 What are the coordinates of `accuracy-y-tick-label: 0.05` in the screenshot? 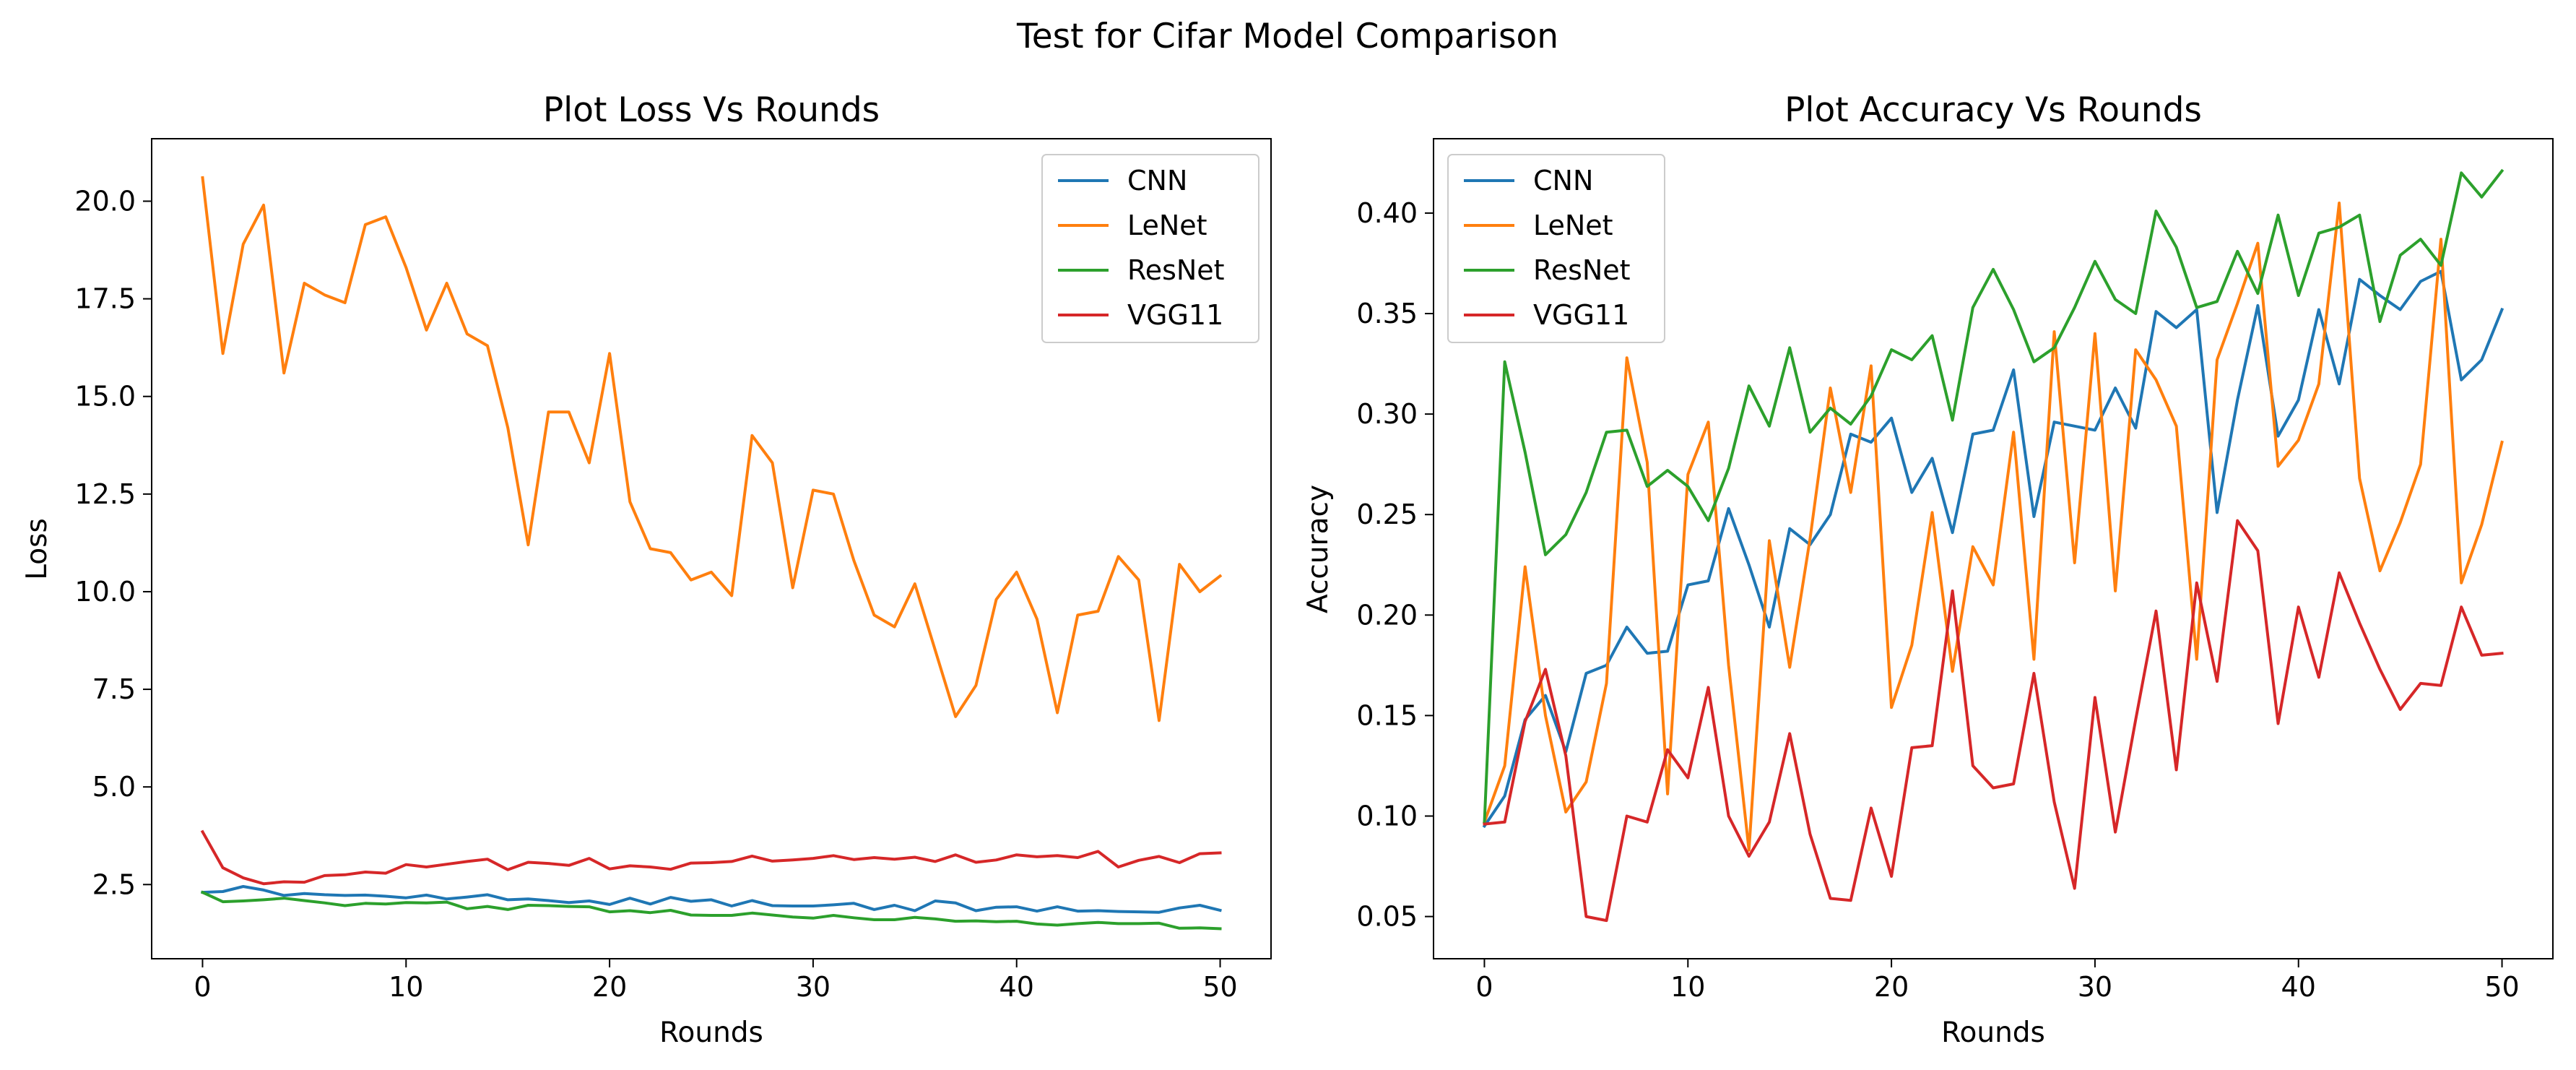 It's located at (1387, 917).